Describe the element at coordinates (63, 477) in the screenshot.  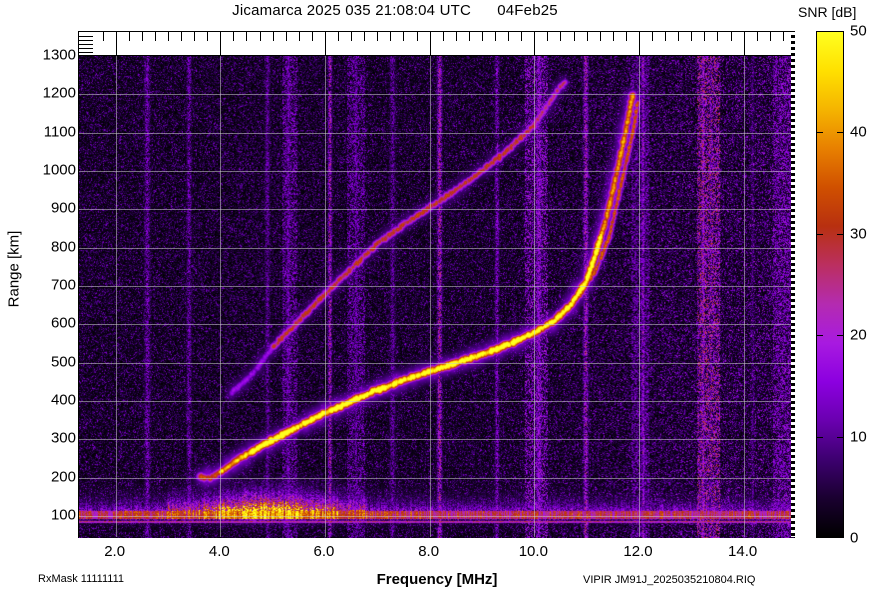
I see `y-tick-label: 200` at that location.